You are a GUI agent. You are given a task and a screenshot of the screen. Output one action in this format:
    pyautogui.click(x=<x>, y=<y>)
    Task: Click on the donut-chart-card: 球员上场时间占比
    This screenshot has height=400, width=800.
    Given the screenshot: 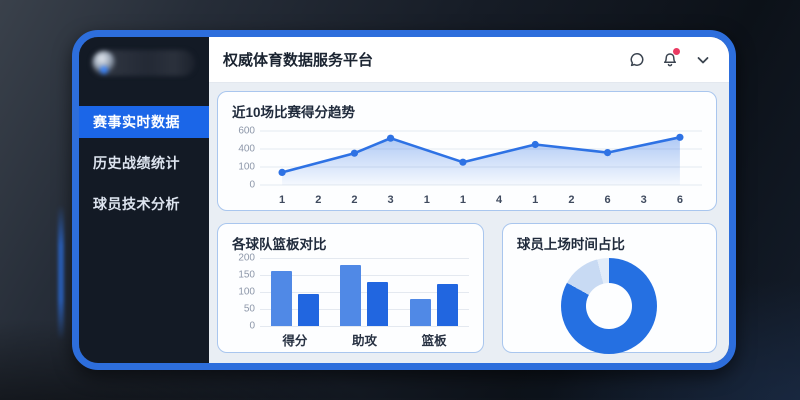 What is the action you would take?
    pyautogui.click(x=609, y=288)
    